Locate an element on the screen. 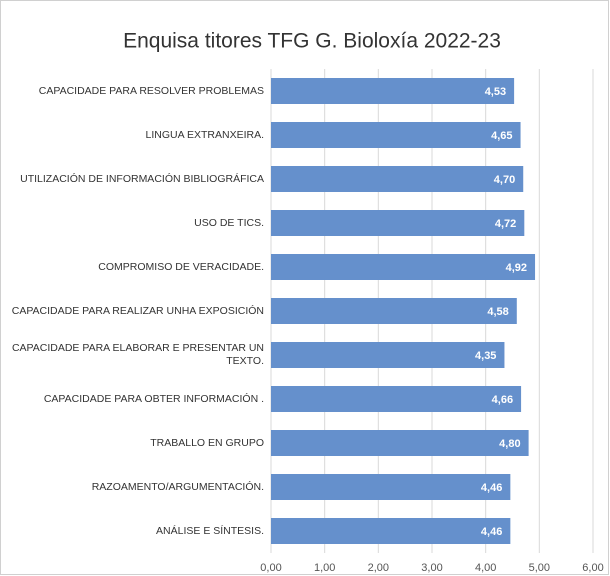 Image resolution: width=610 pixels, height=576 pixels. value-label: 4,80 is located at coordinates (509, 444).